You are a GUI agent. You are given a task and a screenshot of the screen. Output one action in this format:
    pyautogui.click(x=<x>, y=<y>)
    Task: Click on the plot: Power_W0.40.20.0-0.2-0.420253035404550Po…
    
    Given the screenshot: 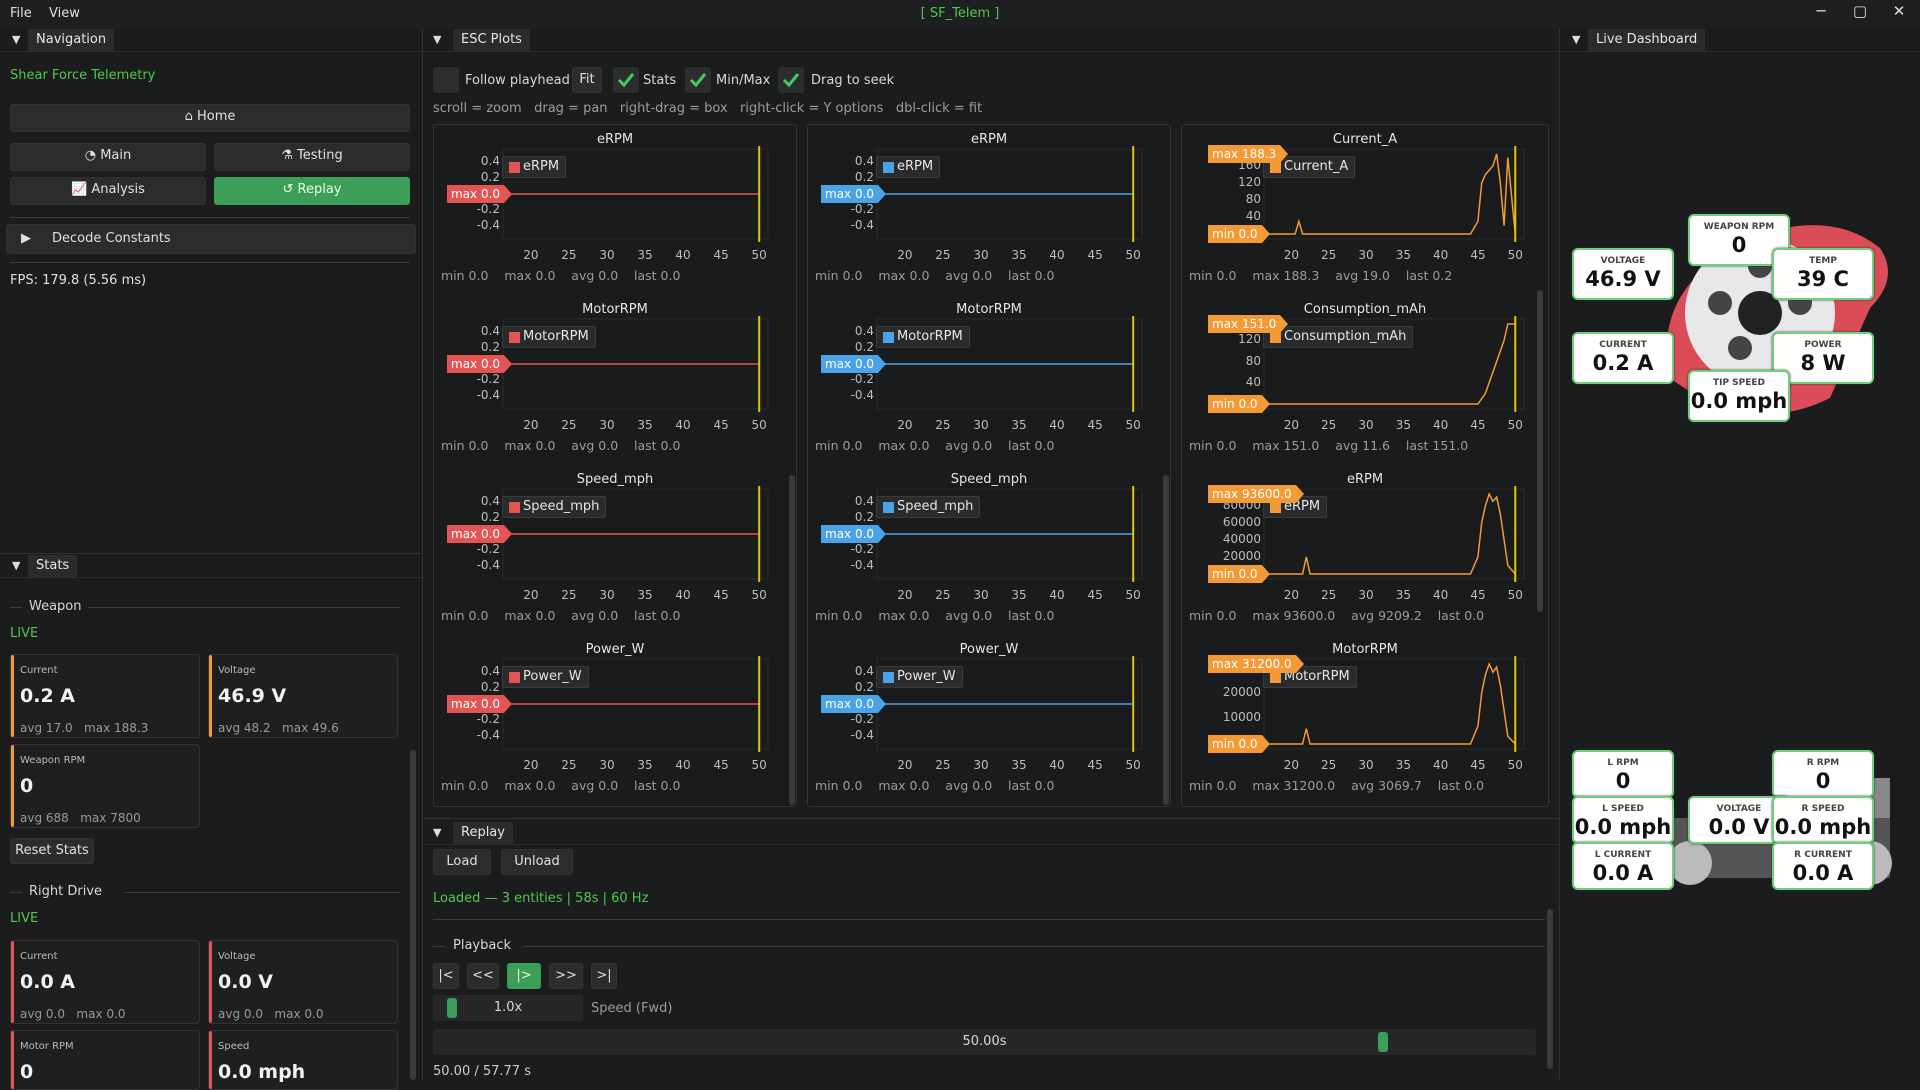 What is the action you would take?
    pyautogui.click(x=989, y=719)
    